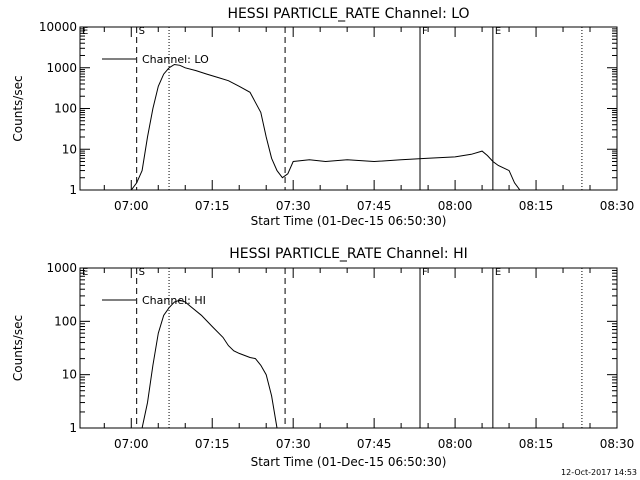  What do you see at coordinates (599, 472) in the screenshot?
I see `footer-timestamp: 12-Oct-2017 14:53` at bounding box center [599, 472].